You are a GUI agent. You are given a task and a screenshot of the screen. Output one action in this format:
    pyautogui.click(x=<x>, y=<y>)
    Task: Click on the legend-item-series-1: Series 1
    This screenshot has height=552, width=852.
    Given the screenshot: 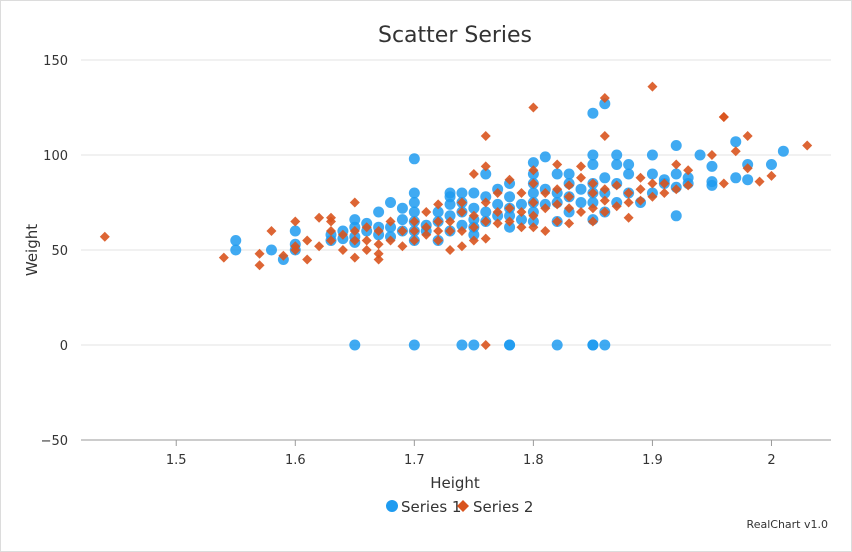 What is the action you would take?
    pyautogui.click(x=423, y=507)
    